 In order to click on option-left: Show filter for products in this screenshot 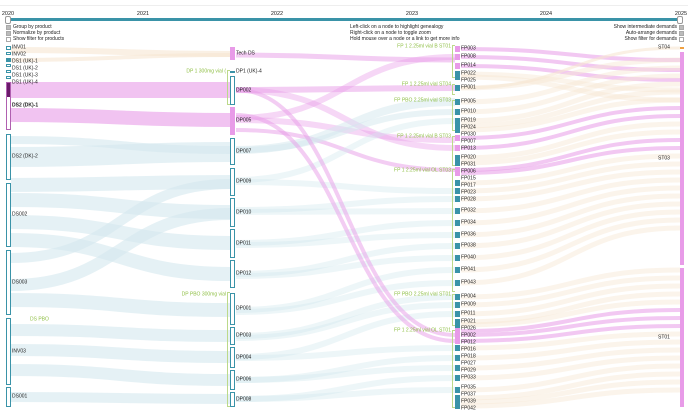, I will do `click(35, 39)`.